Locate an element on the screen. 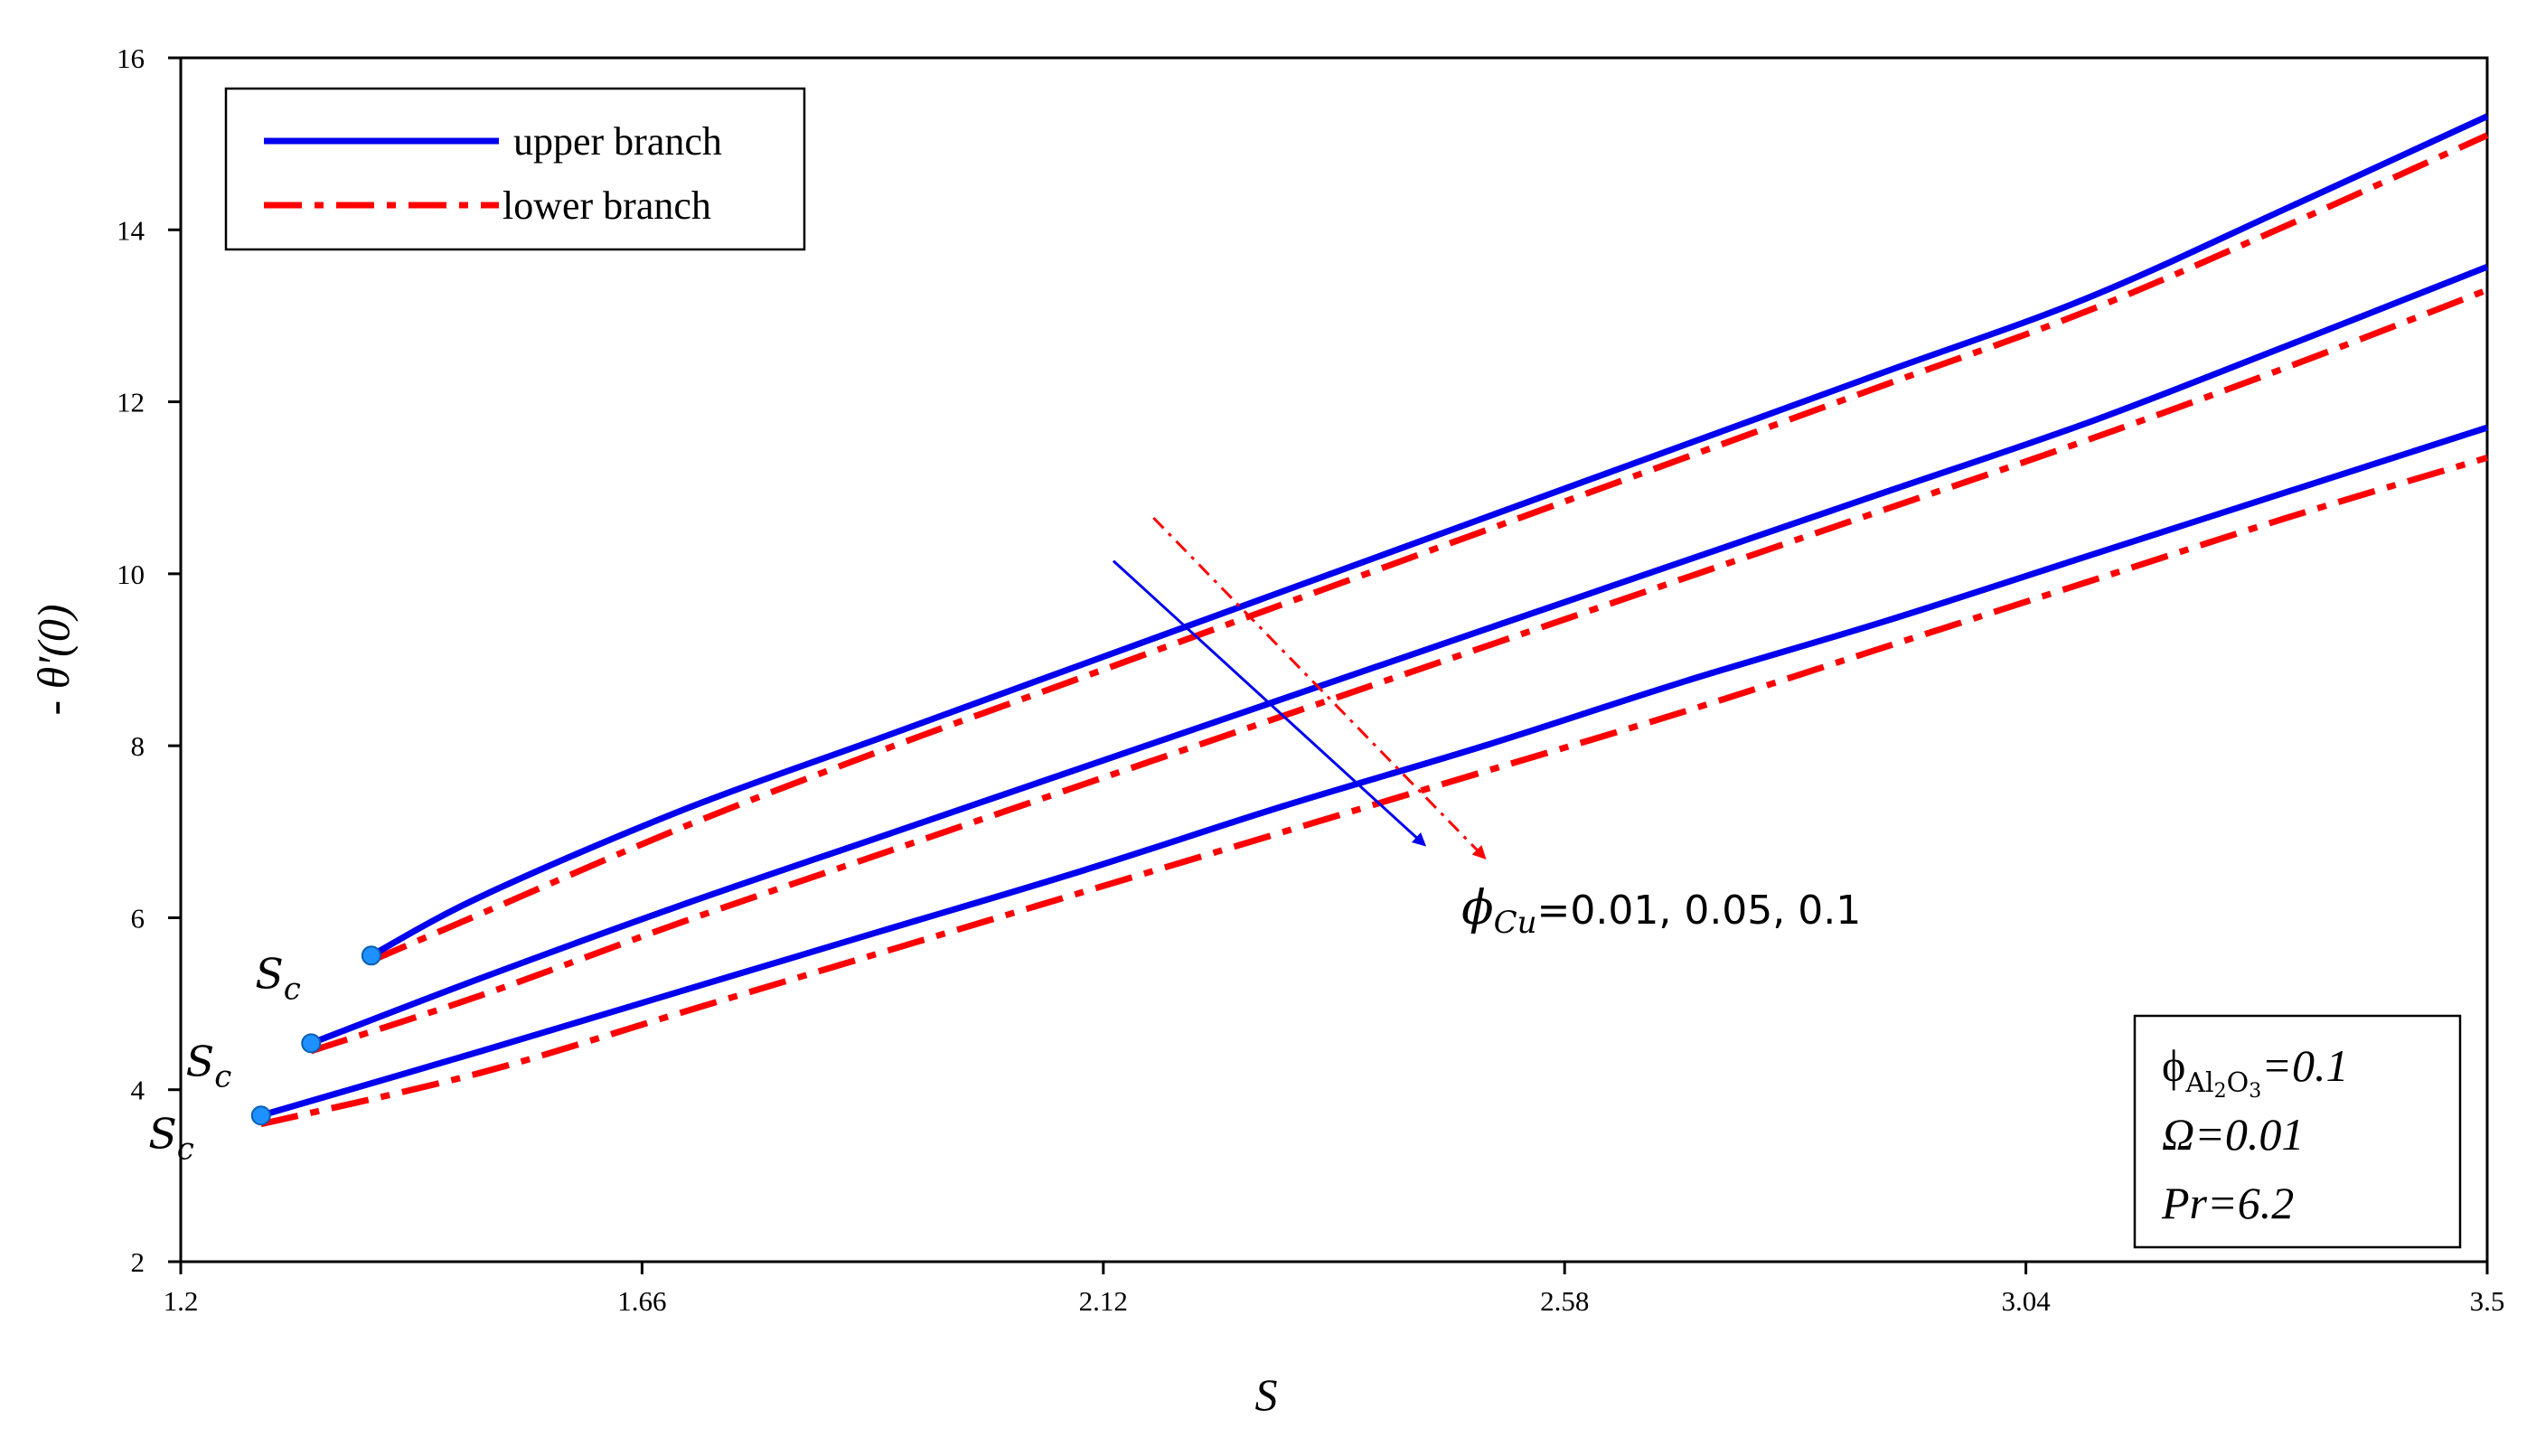 The width and height of the screenshot is (2536, 1456). y-tick-label: 10 is located at coordinates (131, 575).